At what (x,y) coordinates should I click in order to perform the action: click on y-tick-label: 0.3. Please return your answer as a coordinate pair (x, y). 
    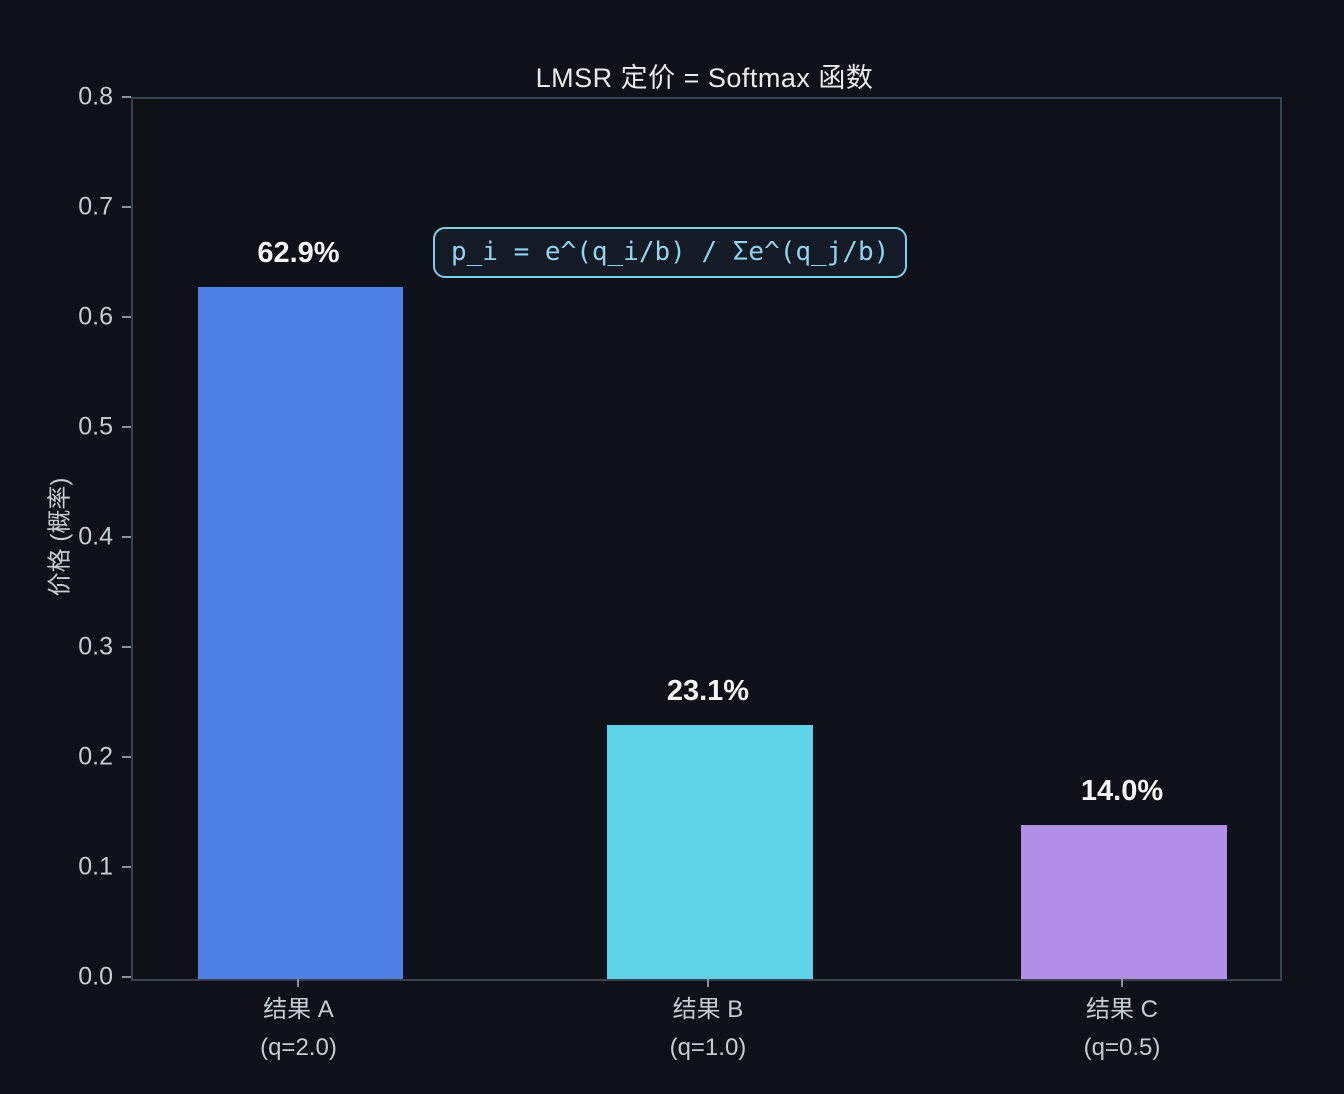
    Looking at the image, I should click on (95, 646).